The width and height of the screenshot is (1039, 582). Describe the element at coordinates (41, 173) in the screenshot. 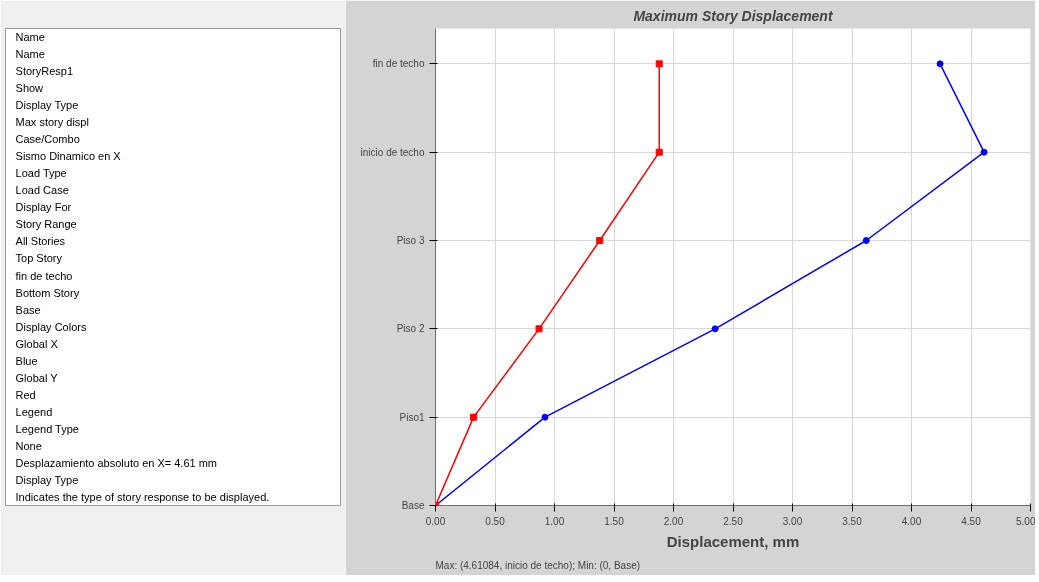

I see `text: Load Type` at that location.